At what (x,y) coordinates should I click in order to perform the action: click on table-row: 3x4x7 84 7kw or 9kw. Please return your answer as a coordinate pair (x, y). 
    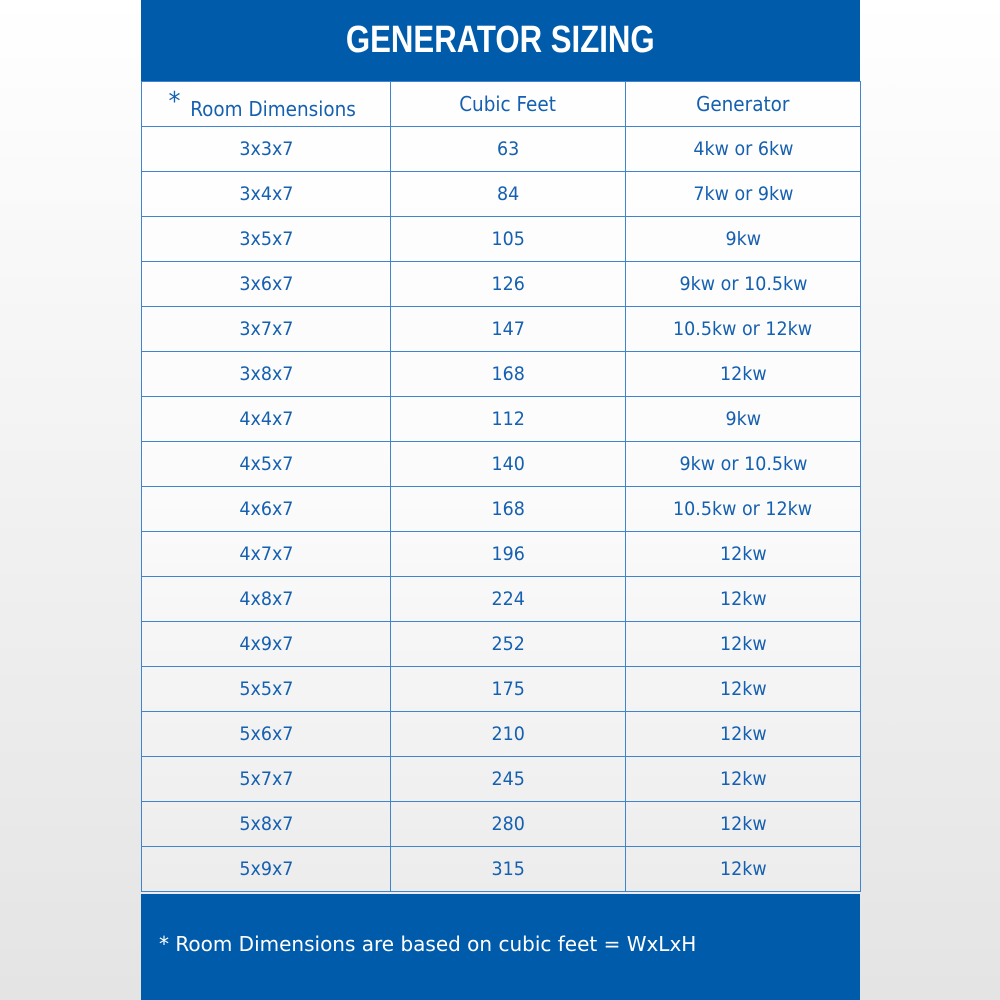
    Looking at the image, I should click on (501, 194).